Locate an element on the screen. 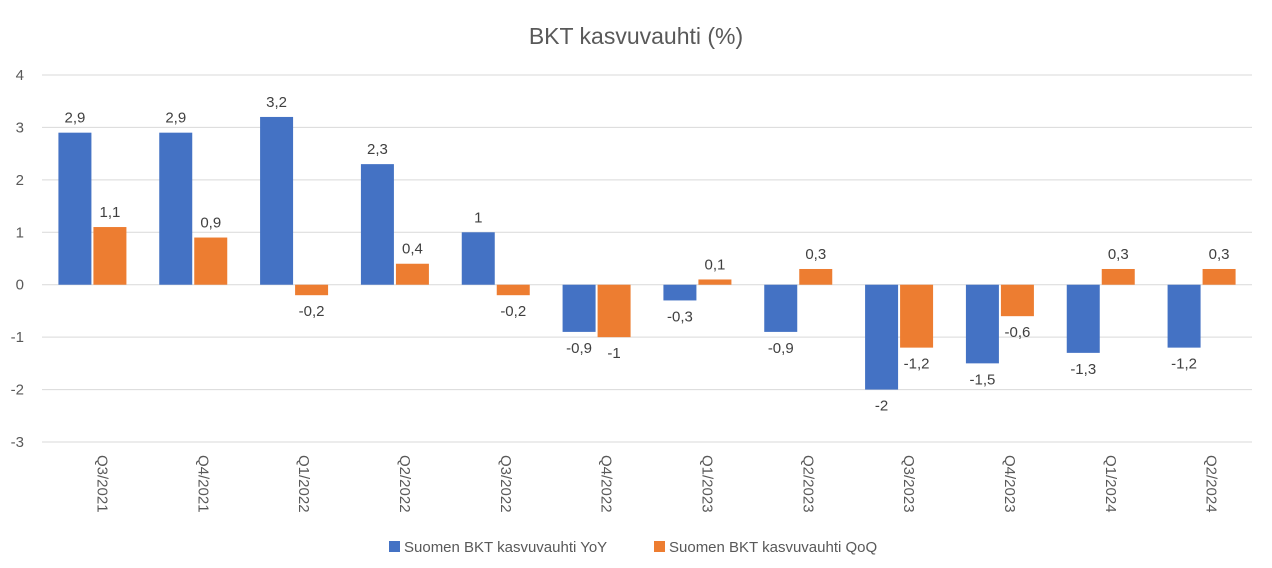 This screenshot has width=1272, height=568. data-label: 3,2 is located at coordinates (276, 102).